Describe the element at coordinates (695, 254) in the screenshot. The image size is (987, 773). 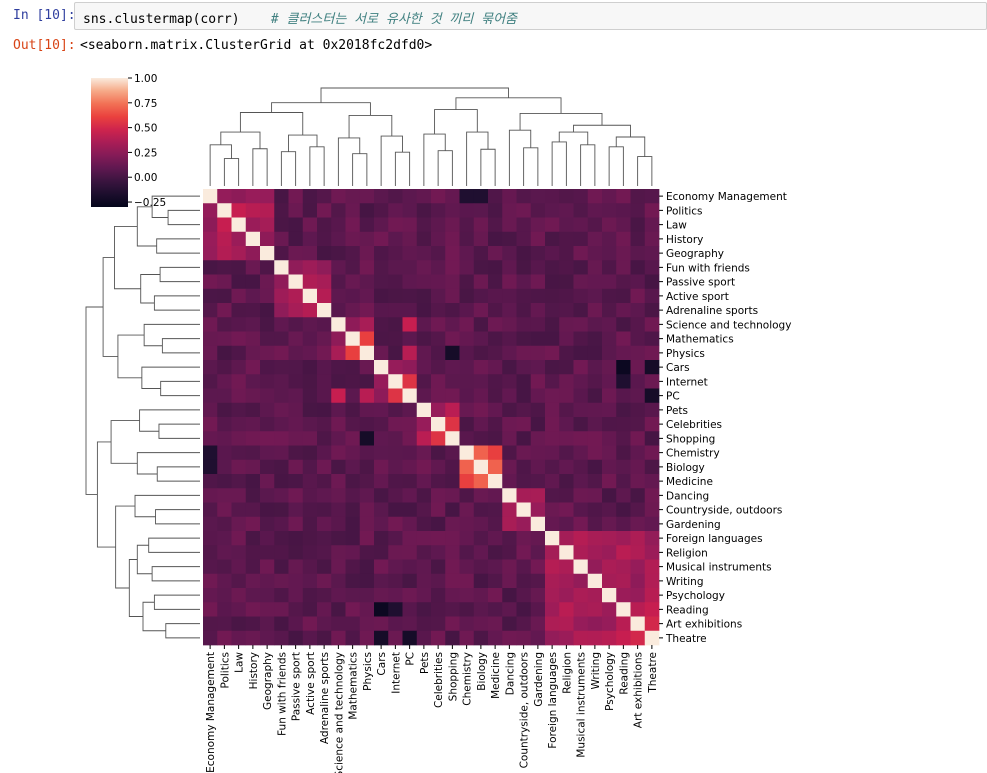
I see `row-label: Geography` at that location.